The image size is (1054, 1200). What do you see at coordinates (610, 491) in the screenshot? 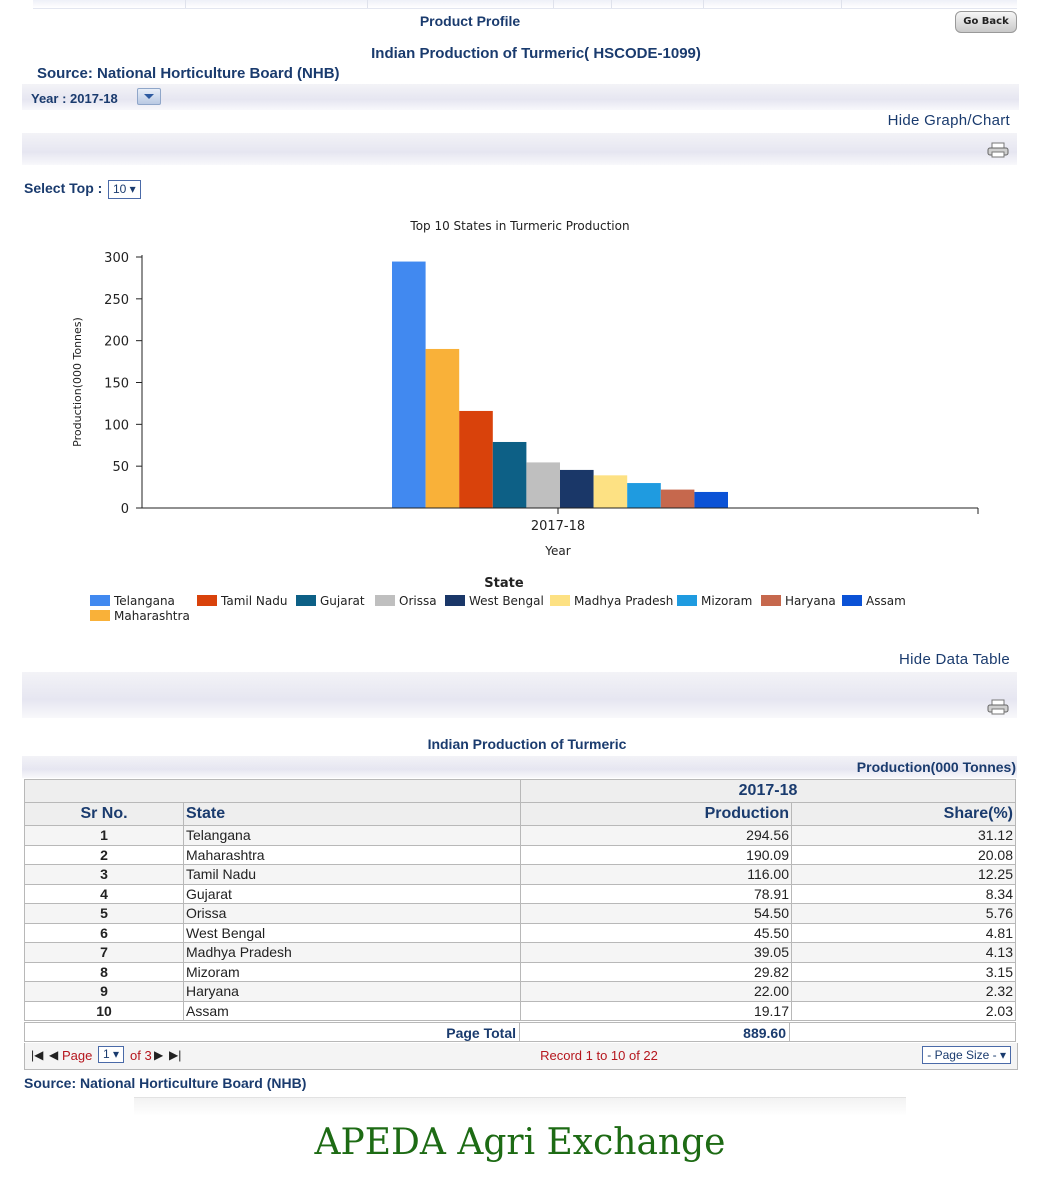
I see `bar-madhya-pradesh` at bounding box center [610, 491].